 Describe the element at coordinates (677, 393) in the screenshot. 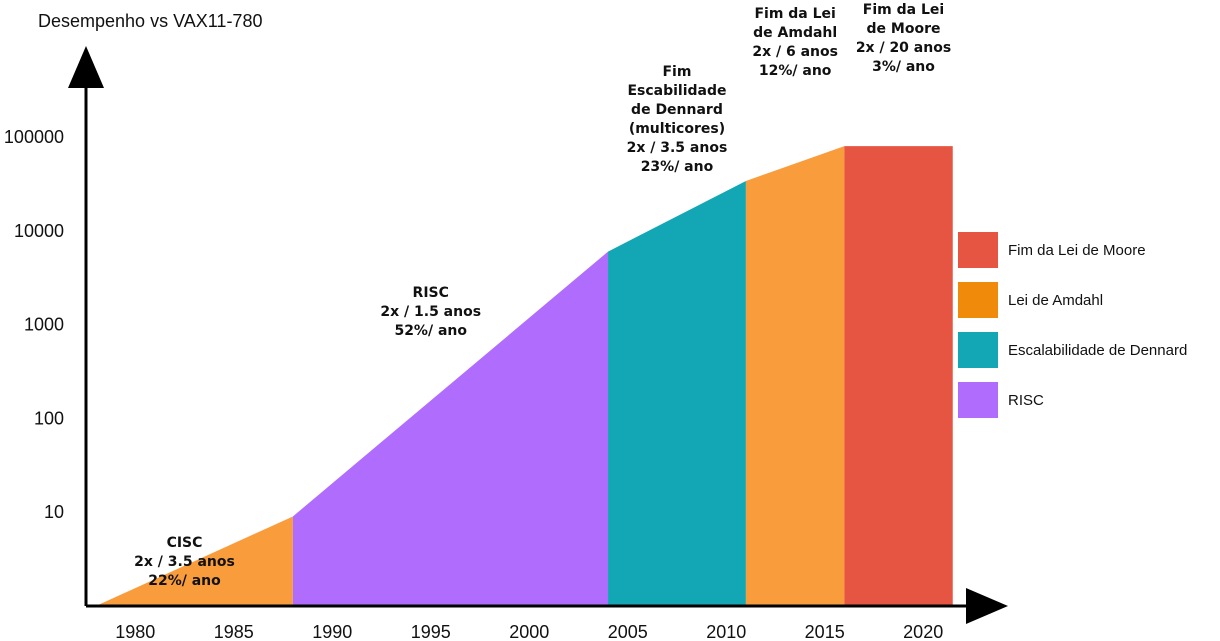

I see `area-segment-dennard` at that location.